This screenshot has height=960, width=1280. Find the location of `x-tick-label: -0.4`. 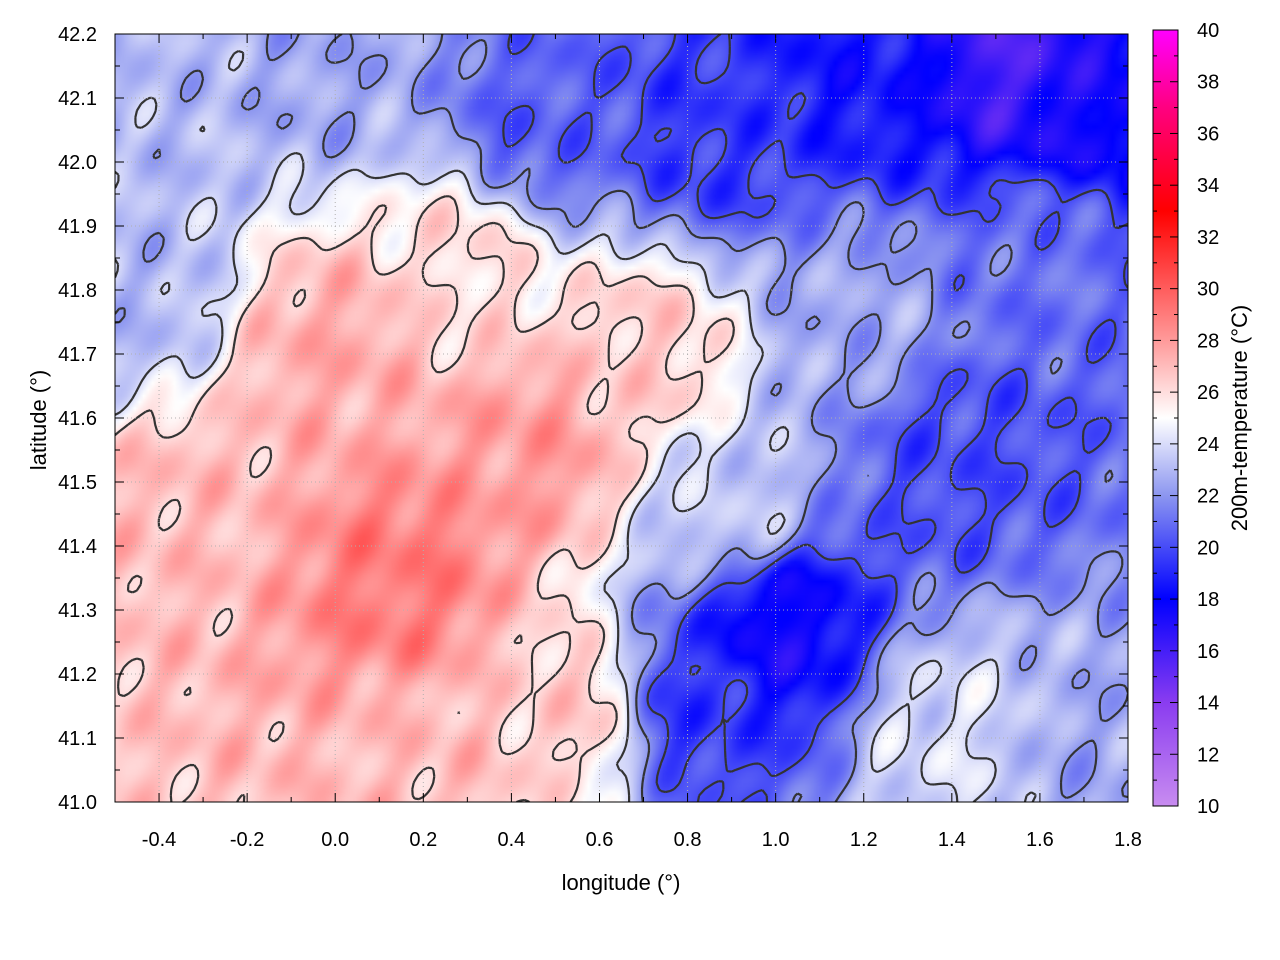

x-tick-label: -0.4 is located at coordinates (159, 840).